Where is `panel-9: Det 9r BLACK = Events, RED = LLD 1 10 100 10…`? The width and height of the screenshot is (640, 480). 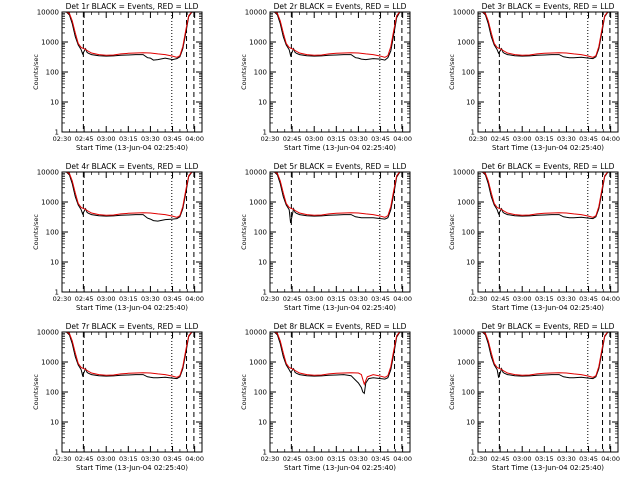 panel-9: Det 9r BLACK = Events, RED = LLD 1 10 100 10… is located at coordinates (534, 397).